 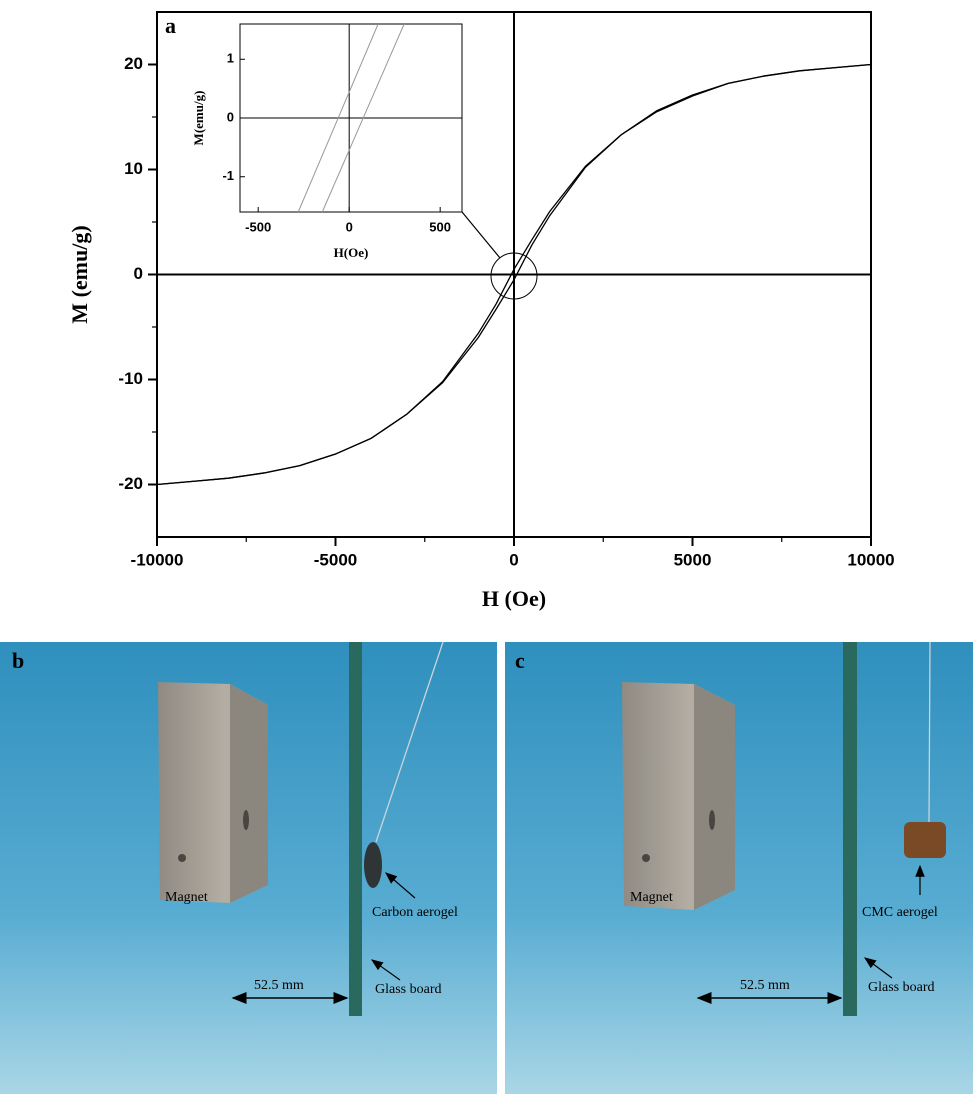 I want to click on x-axis-title: H(Oe), so click(x=351, y=252).